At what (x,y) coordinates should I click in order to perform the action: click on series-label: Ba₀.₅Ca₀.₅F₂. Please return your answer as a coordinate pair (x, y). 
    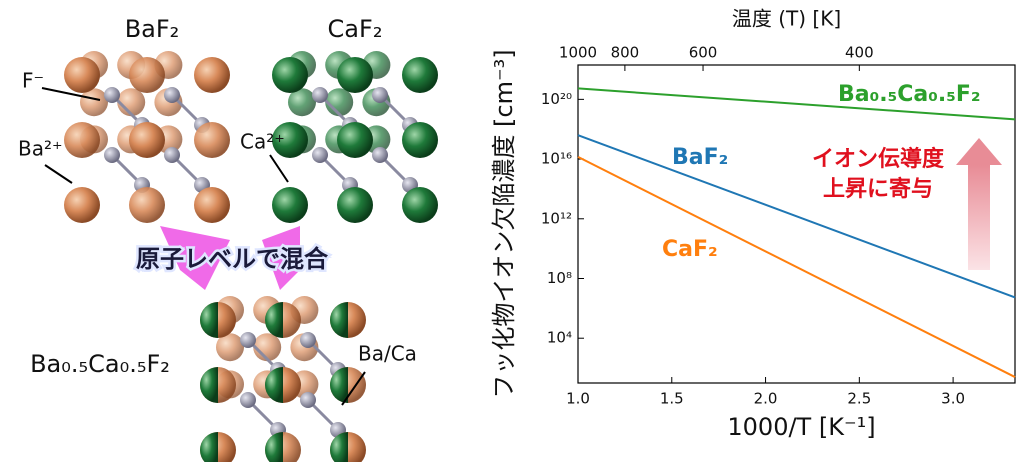
    Looking at the image, I should click on (909, 94).